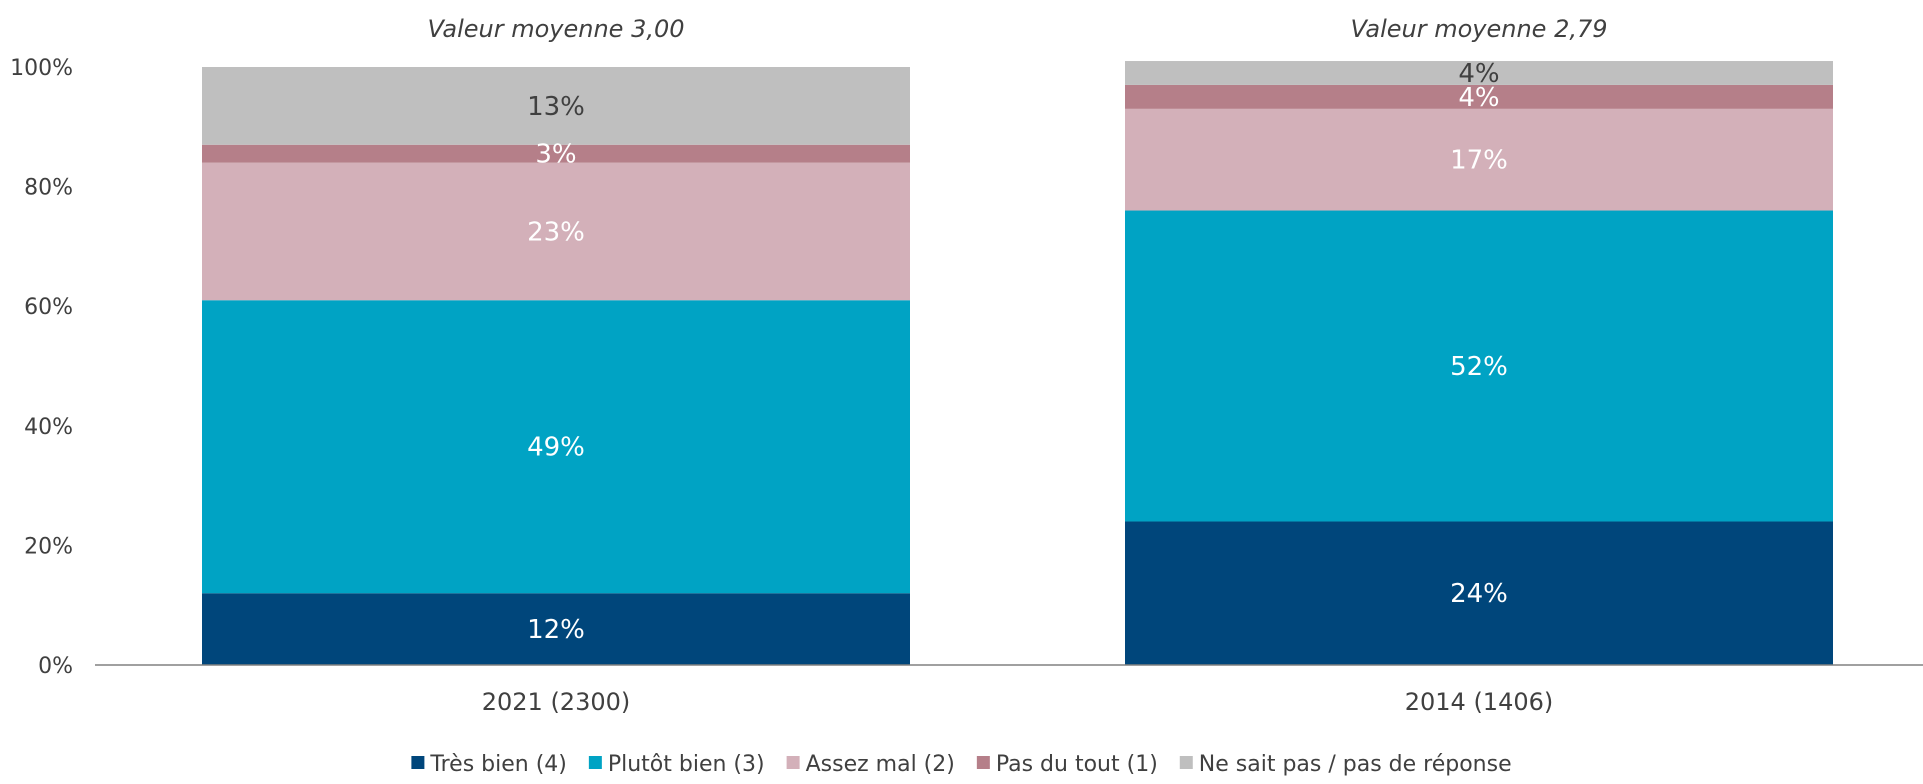 This screenshot has width=1923, height=784. I want to click on data-label: 23%, so click(556, 232).